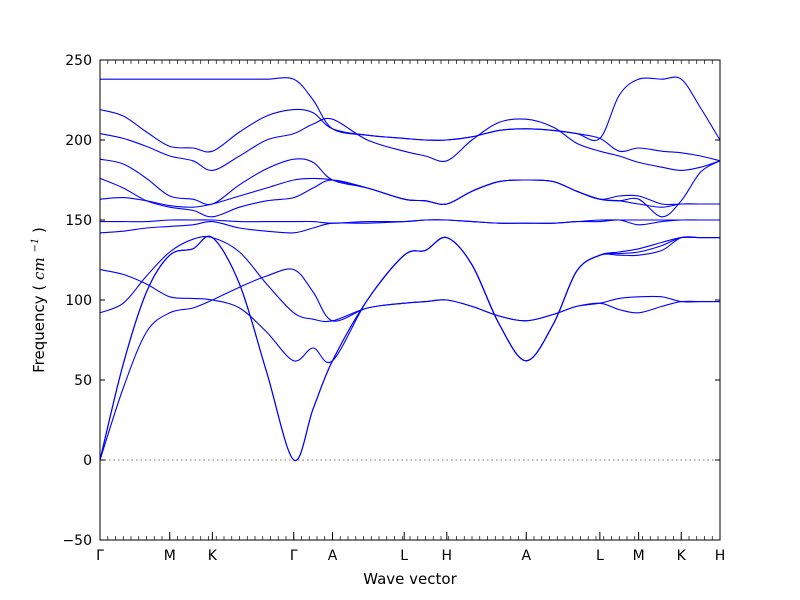 This screenshot has height=600, width=800. What do you see at coordinates (83, 381) in the screenshot?
I see `y-tick-label: 50` at bounding box center [83, 381].